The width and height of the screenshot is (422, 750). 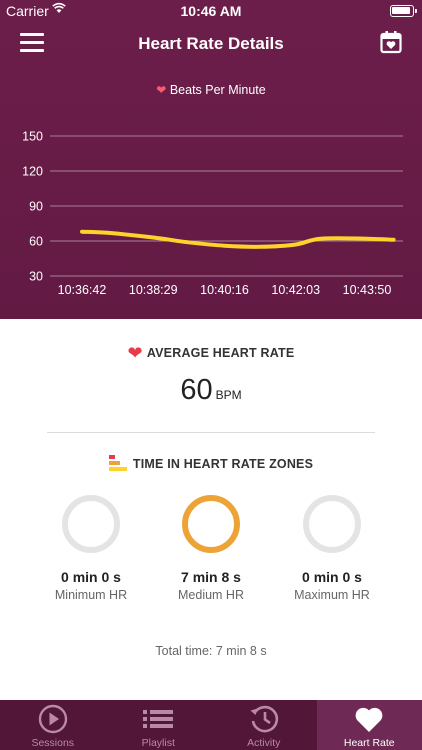 I want to click on legend-label: Beats Per Minute, so click(x=217, y=90).